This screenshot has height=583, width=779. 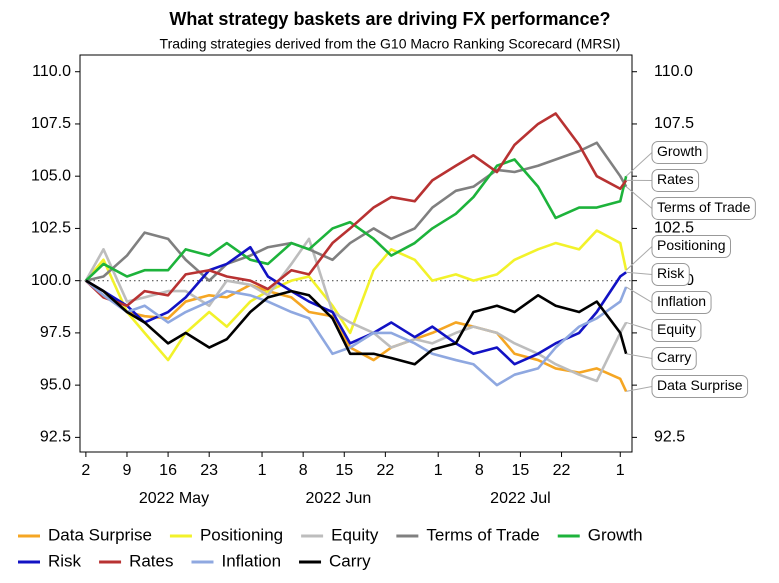 What do you see at coordinates (55, 384) in the screenshot?
I see `y-tick-label: 95.0` at bounding box center [55, 384].